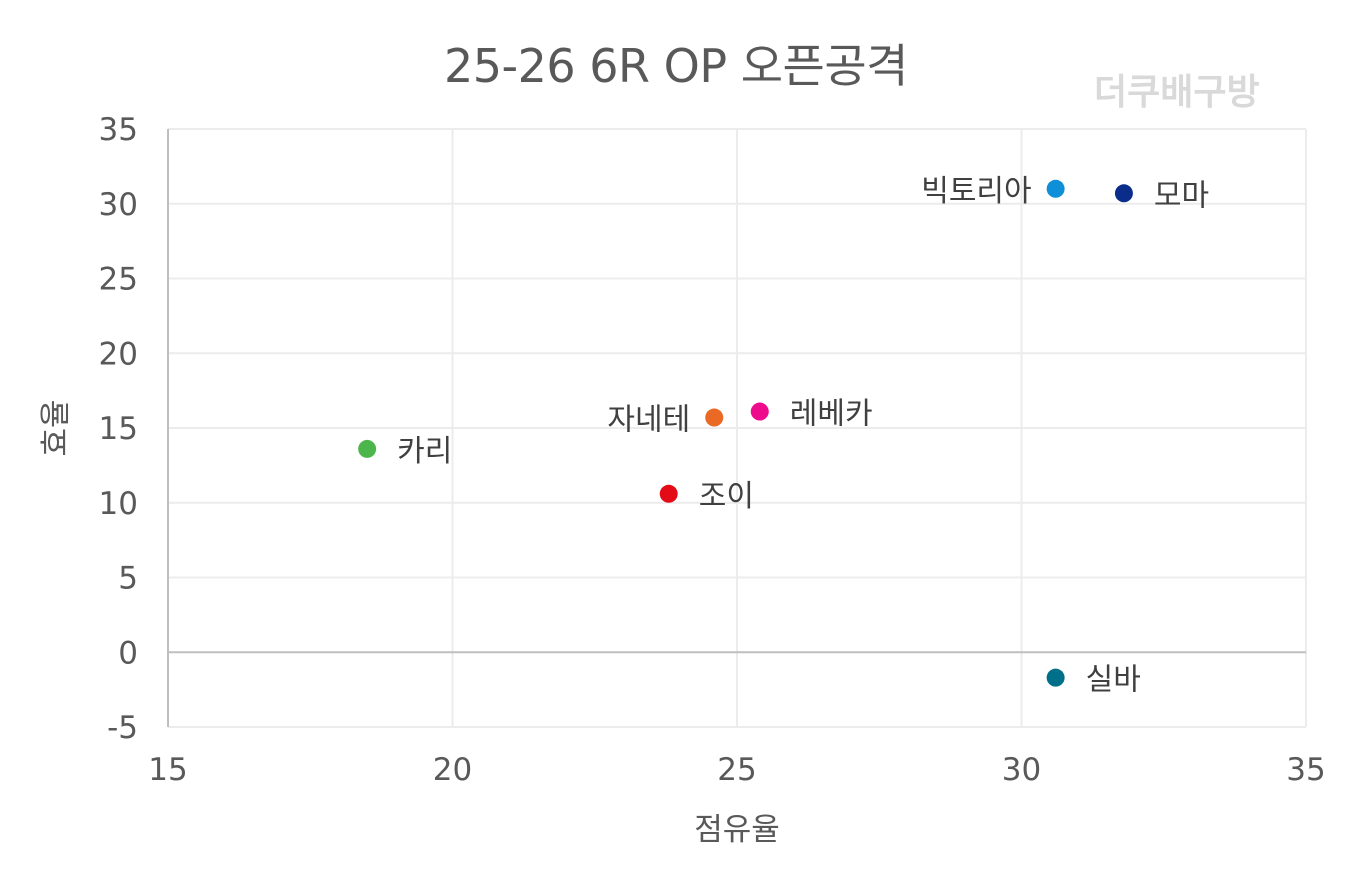 The height and width of the screenshot is (874, 1360). Describe the element at coordinates (118, 504) in the screenshot. I see `y-tick-label: 10` at that location.